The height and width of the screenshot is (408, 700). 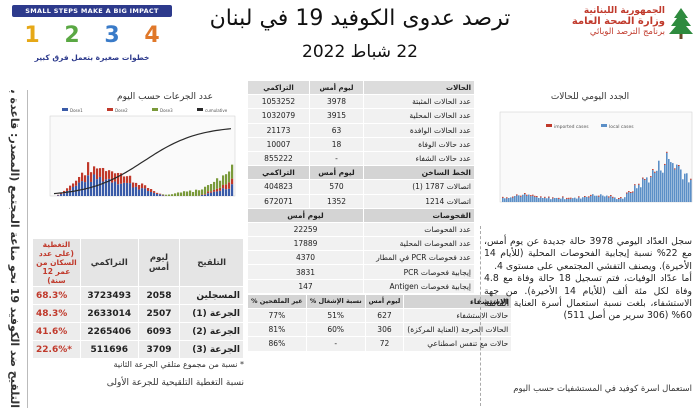 What do you see at coordinates (56, 349) in the screenshot?
I see `vac-coverage: 22.6%*` at bounding box center [56, 349].